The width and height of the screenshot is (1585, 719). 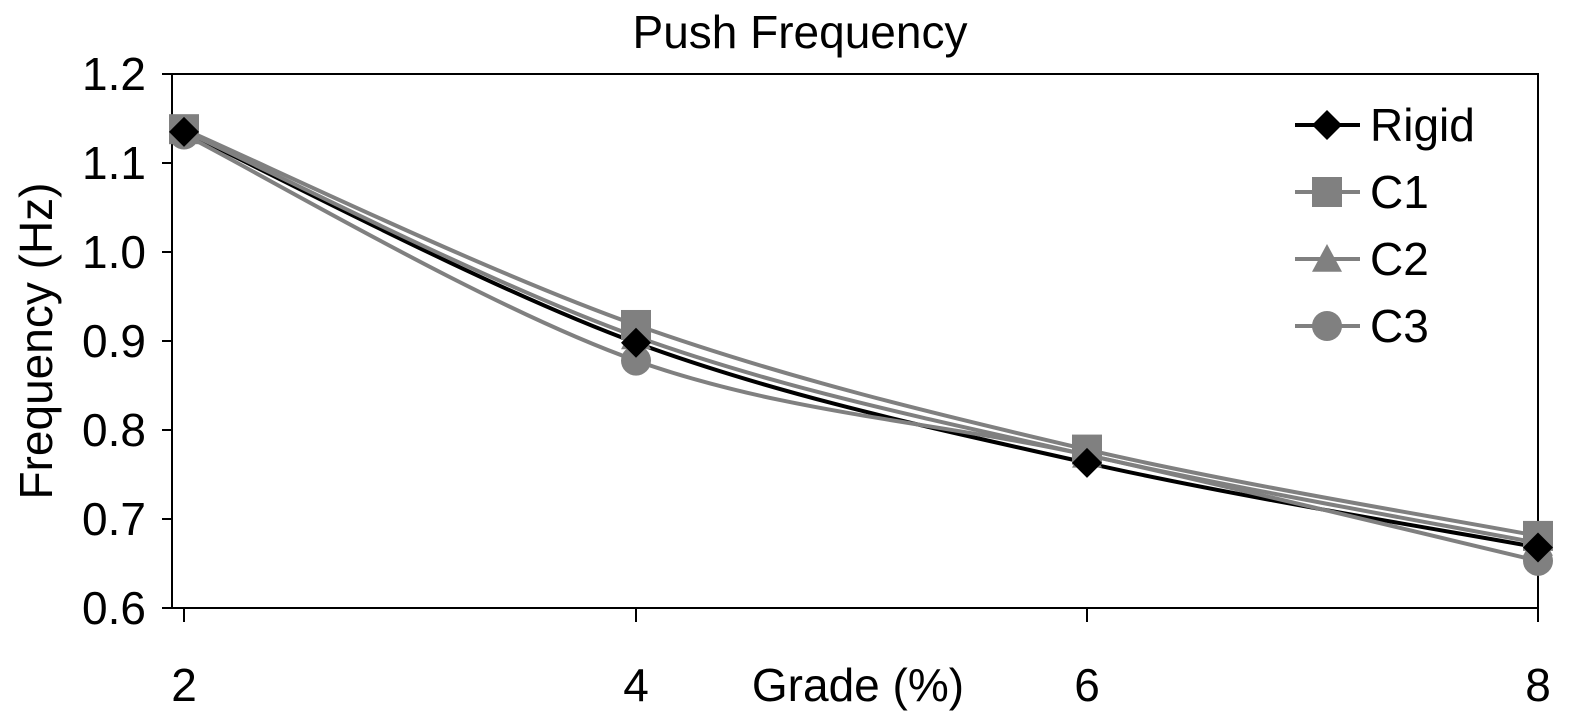 I want to click on x-tick-label: 2, so click(x=184, y=685).